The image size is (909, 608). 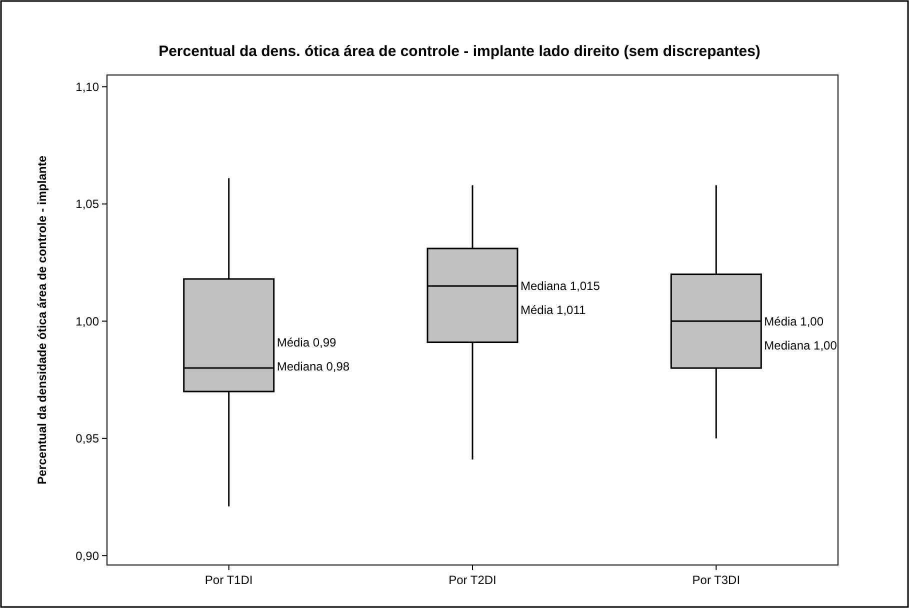 I want to click on annotation: Média 0,99, so click(x=306, y=342).